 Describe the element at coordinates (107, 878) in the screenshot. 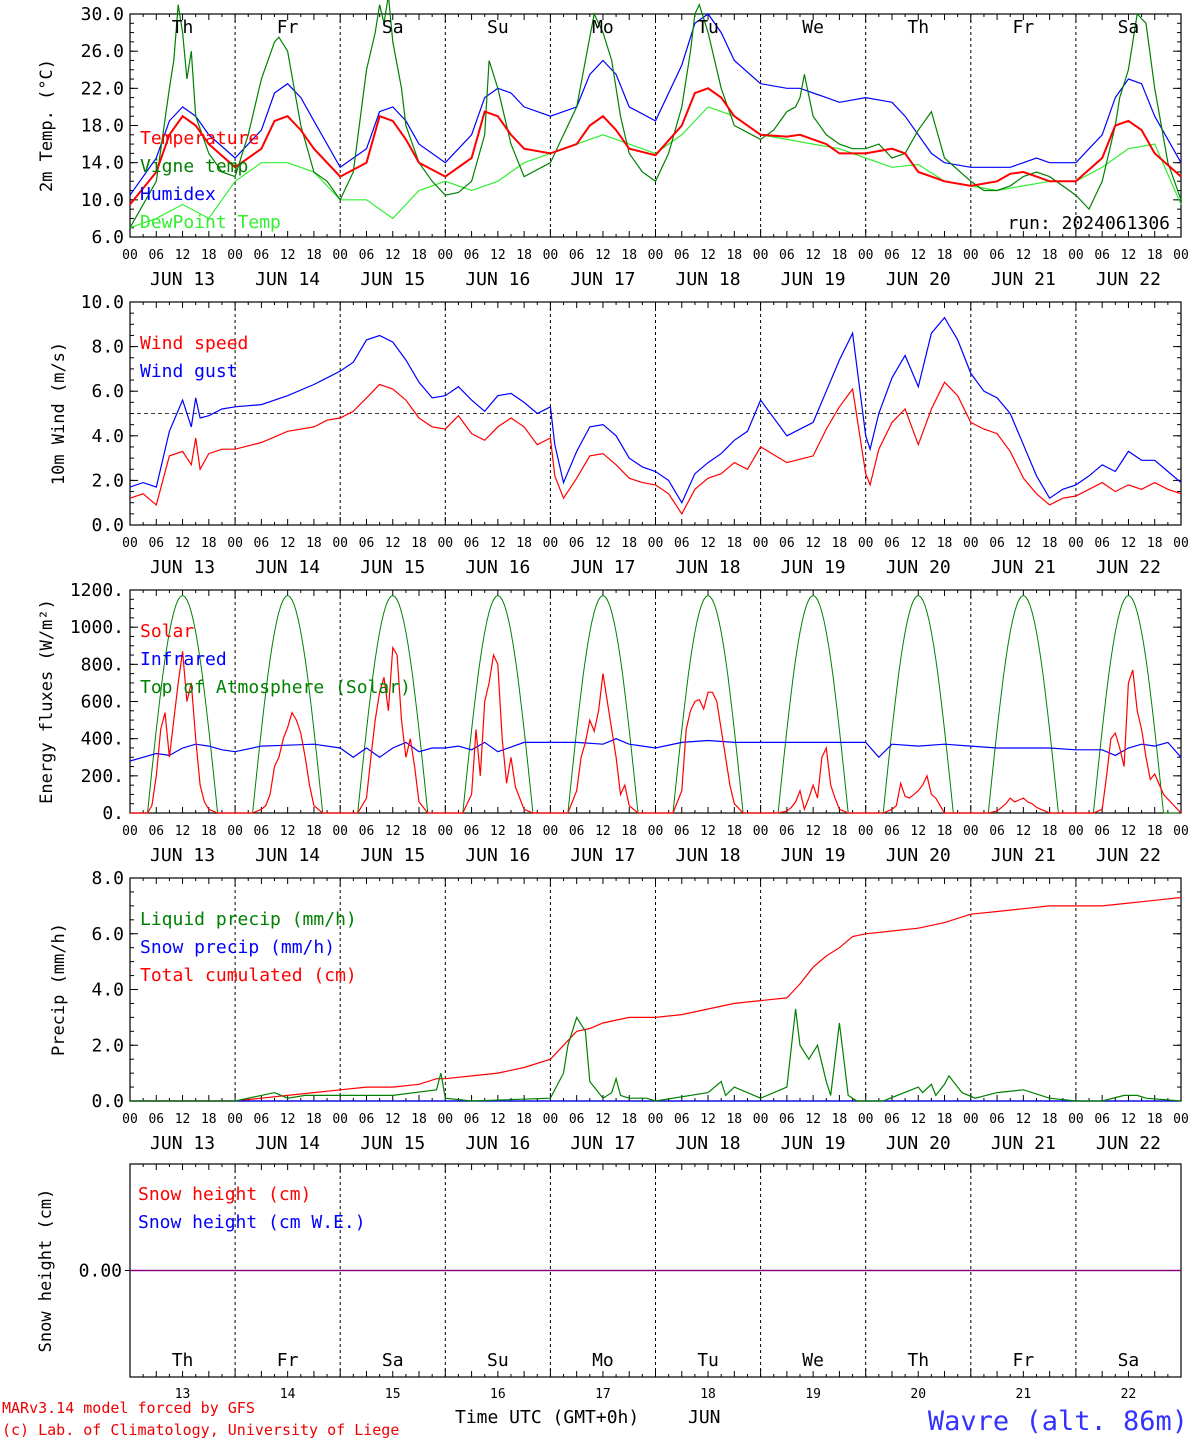

I see `y-tick-label: 8.0` at that location.